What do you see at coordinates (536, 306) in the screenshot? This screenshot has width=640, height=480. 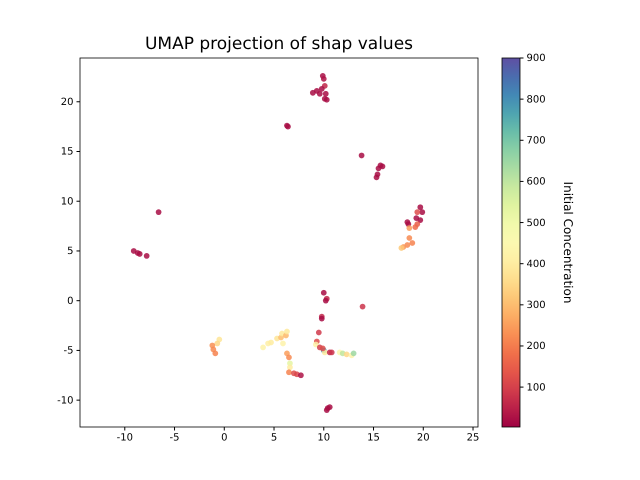 I see `color-bar-label: 300` at bounding box center [536, 306].